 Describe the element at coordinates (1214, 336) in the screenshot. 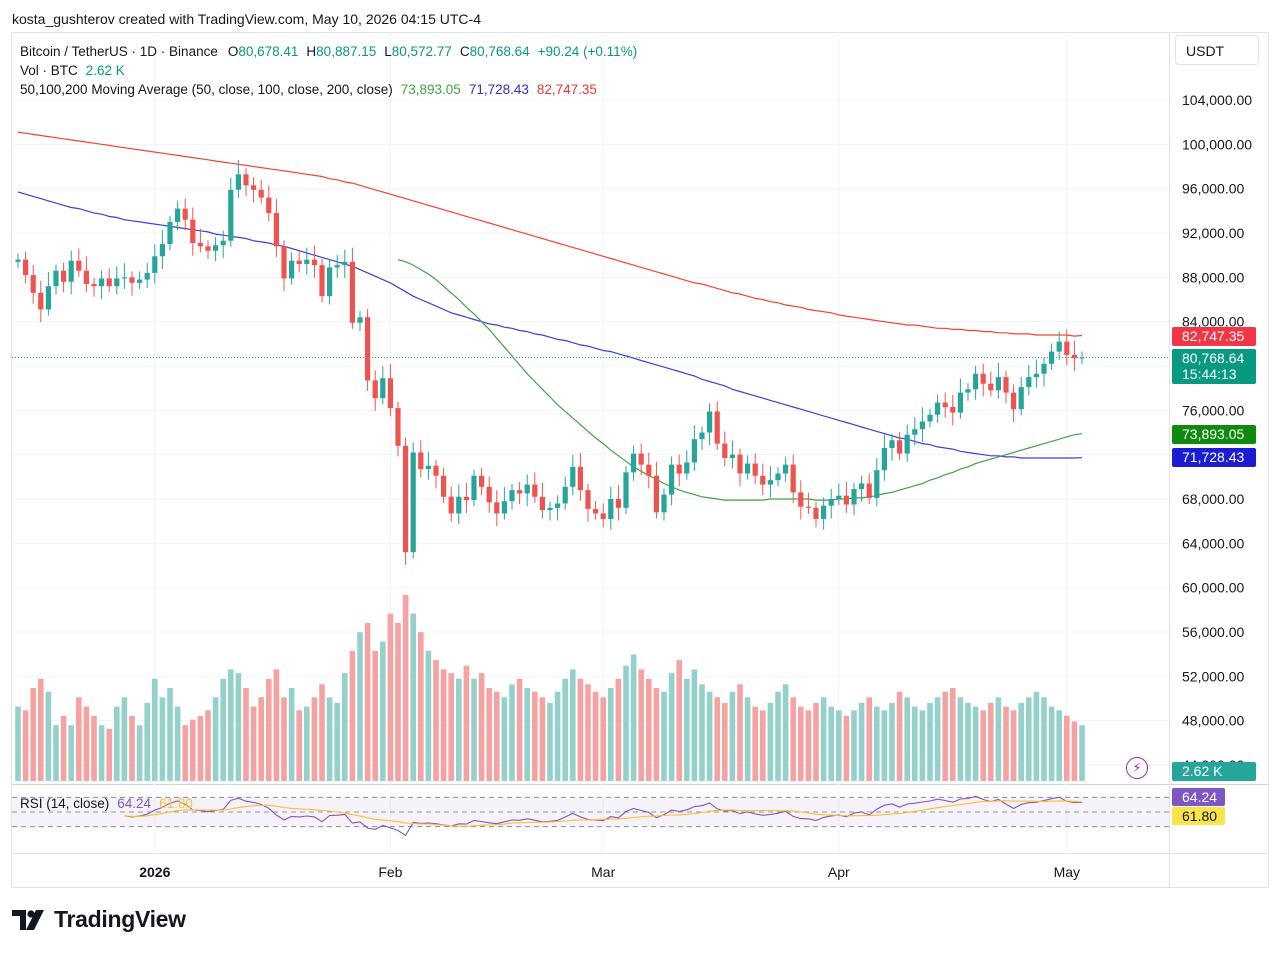

I see `ma200-badge-bg` at that location.